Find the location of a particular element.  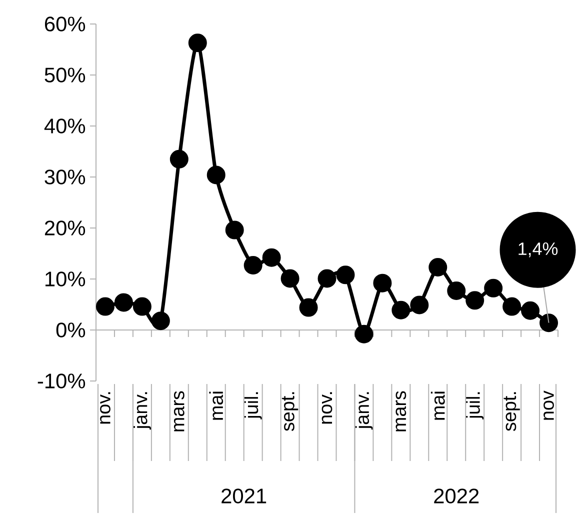

annotation: 1,4% is located at coordinates (538, 250).